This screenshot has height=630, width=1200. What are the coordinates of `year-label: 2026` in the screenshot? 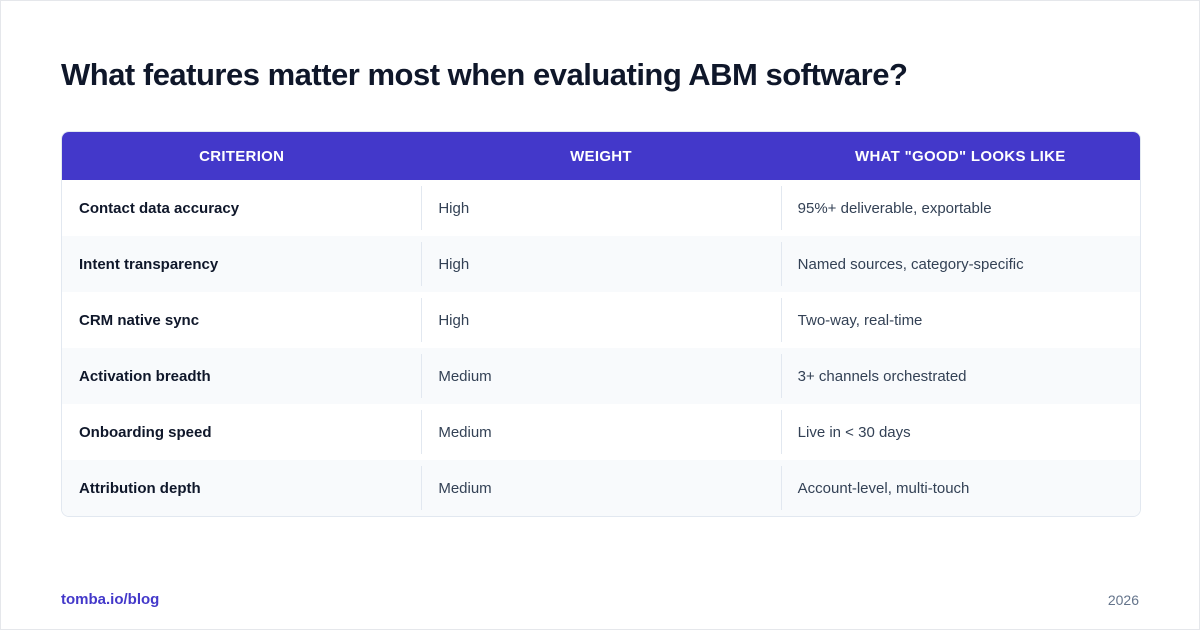 It's located at (1123, 600).